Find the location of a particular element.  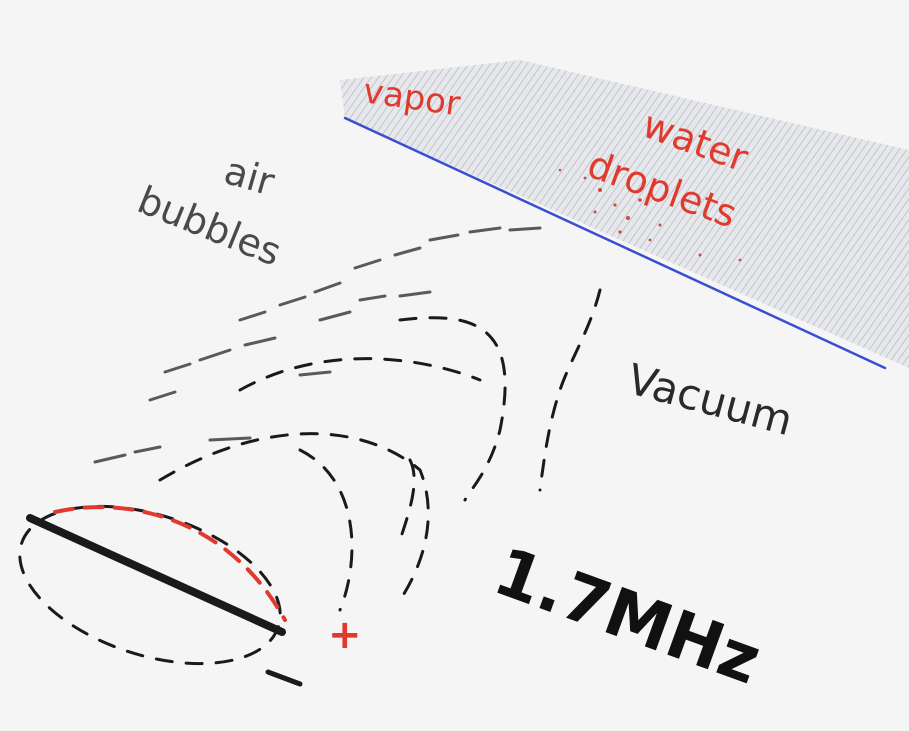

droplet-dots is located at coordinates (650, 215).